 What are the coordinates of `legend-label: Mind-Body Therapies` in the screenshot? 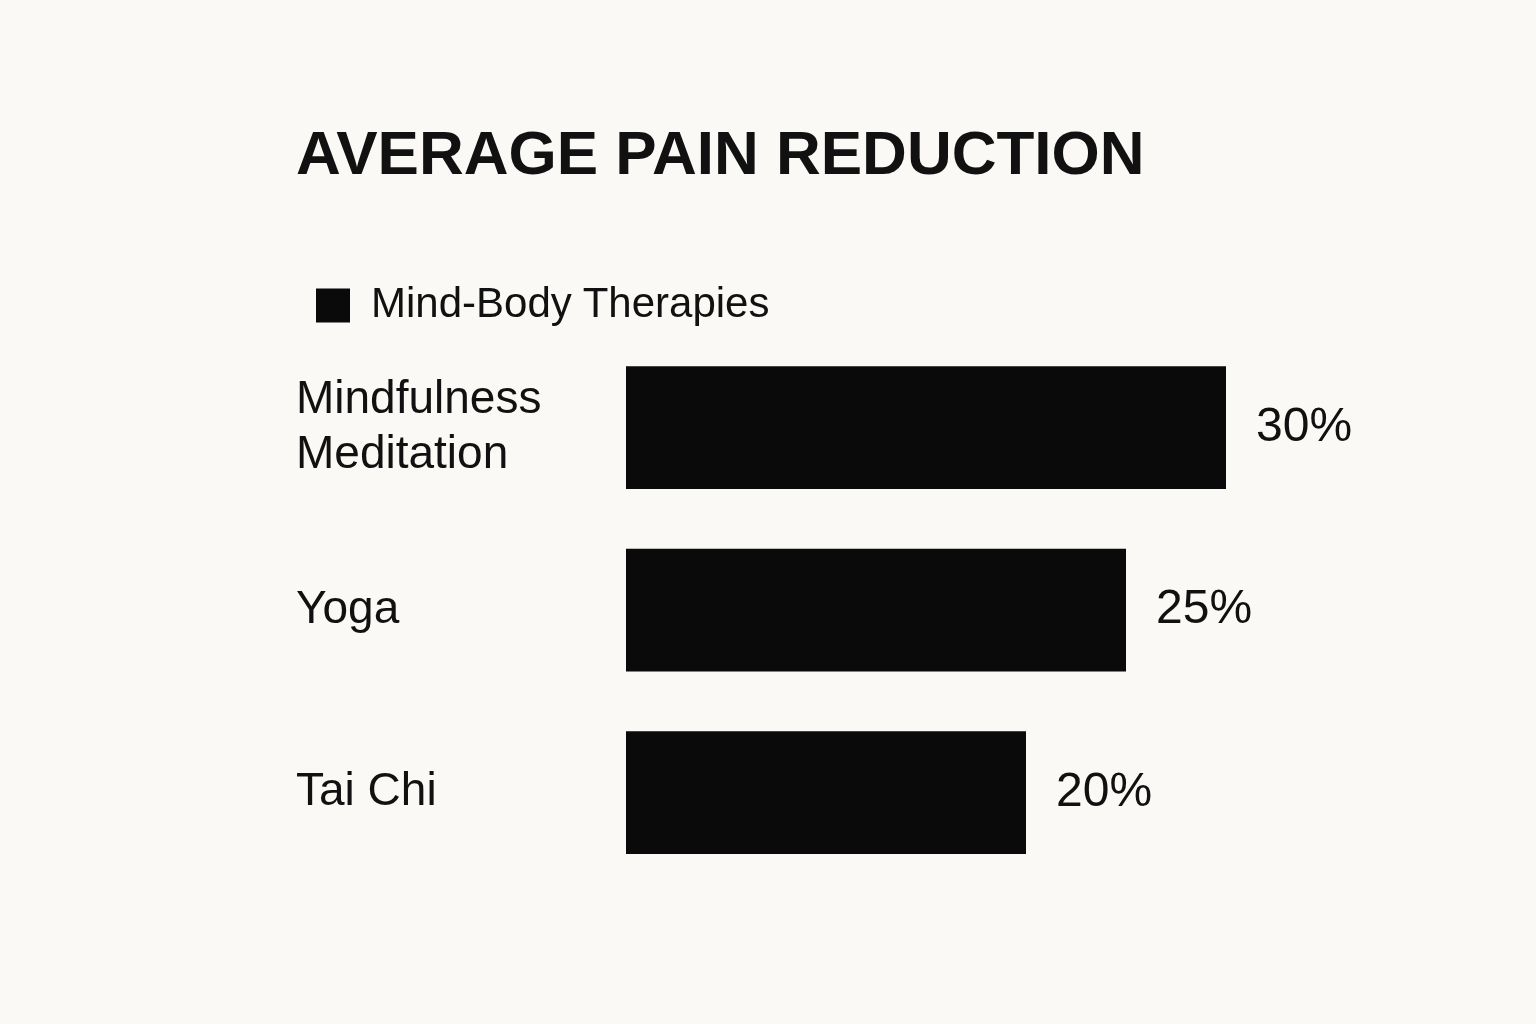 It's located at (570, 302).